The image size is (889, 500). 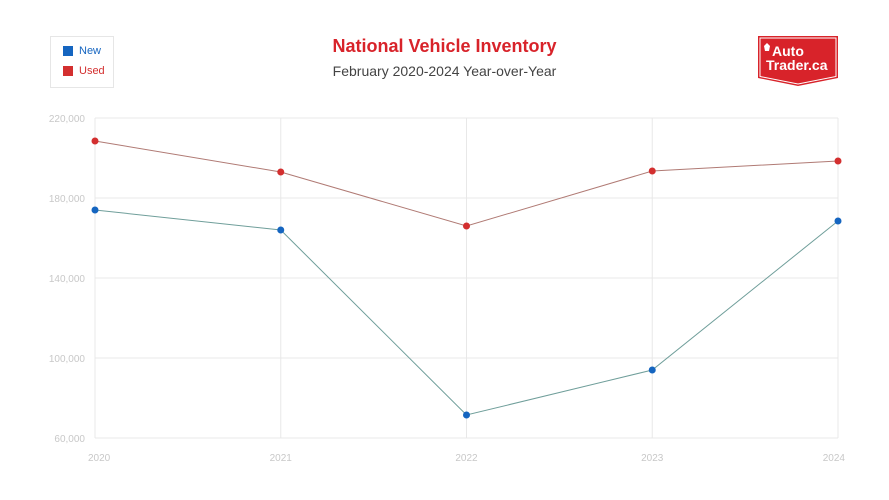 I want to click on y-tick-label: 100,000, so click(x=67, y=359).